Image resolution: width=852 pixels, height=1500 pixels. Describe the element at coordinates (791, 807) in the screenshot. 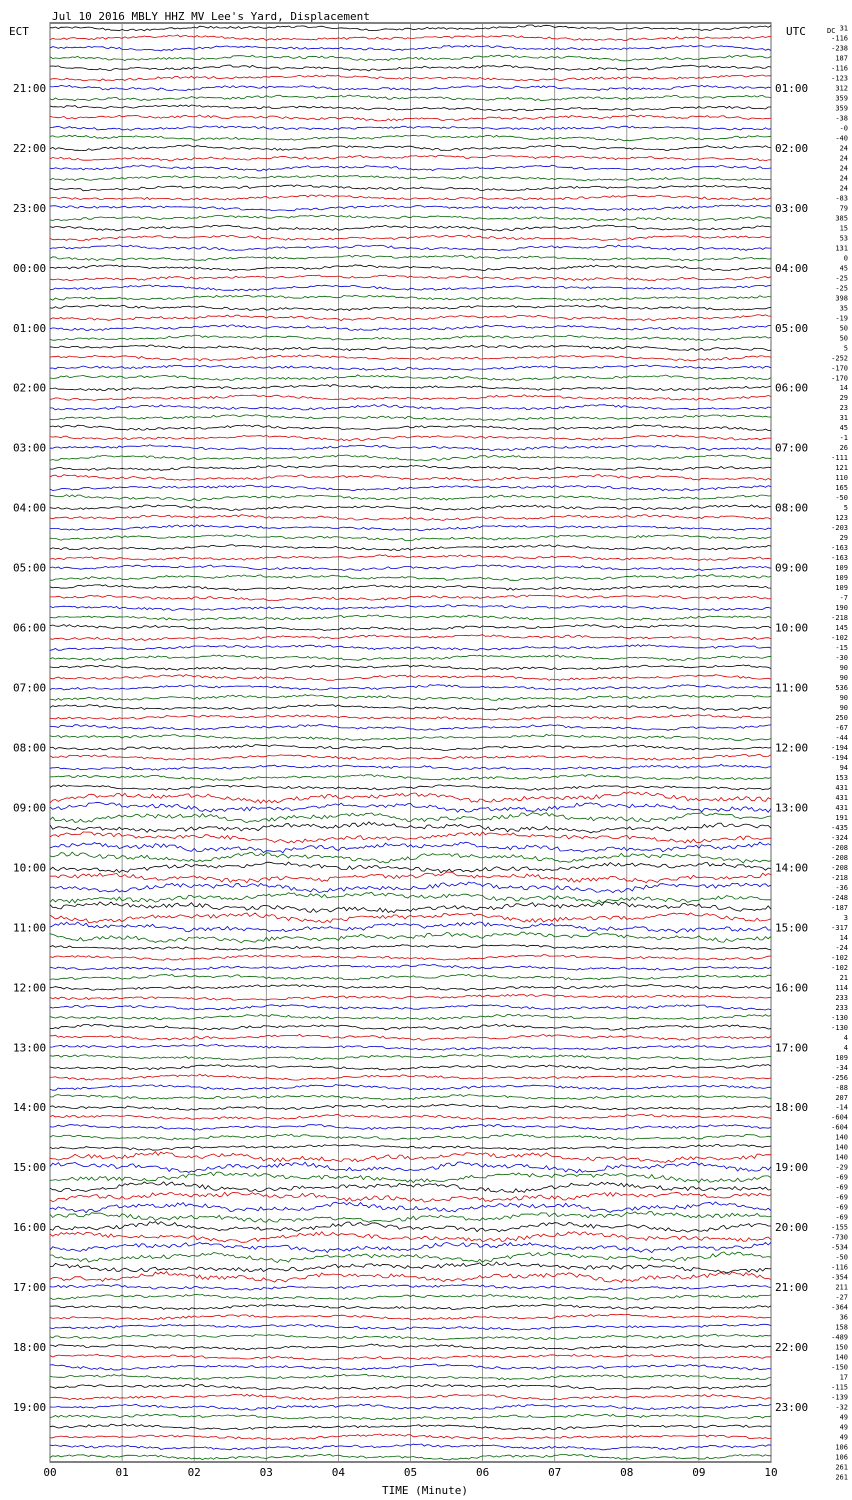

I see `right-hour-label: 13:00` at that location.